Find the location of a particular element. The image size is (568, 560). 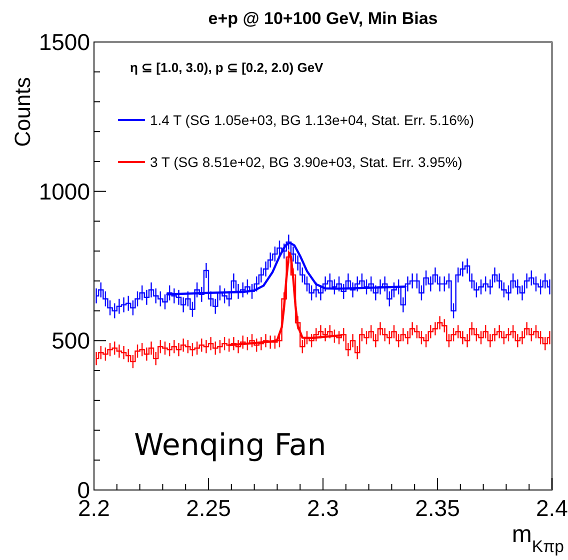

y-tick-label: 1000 is located at coordinates (64, 191).